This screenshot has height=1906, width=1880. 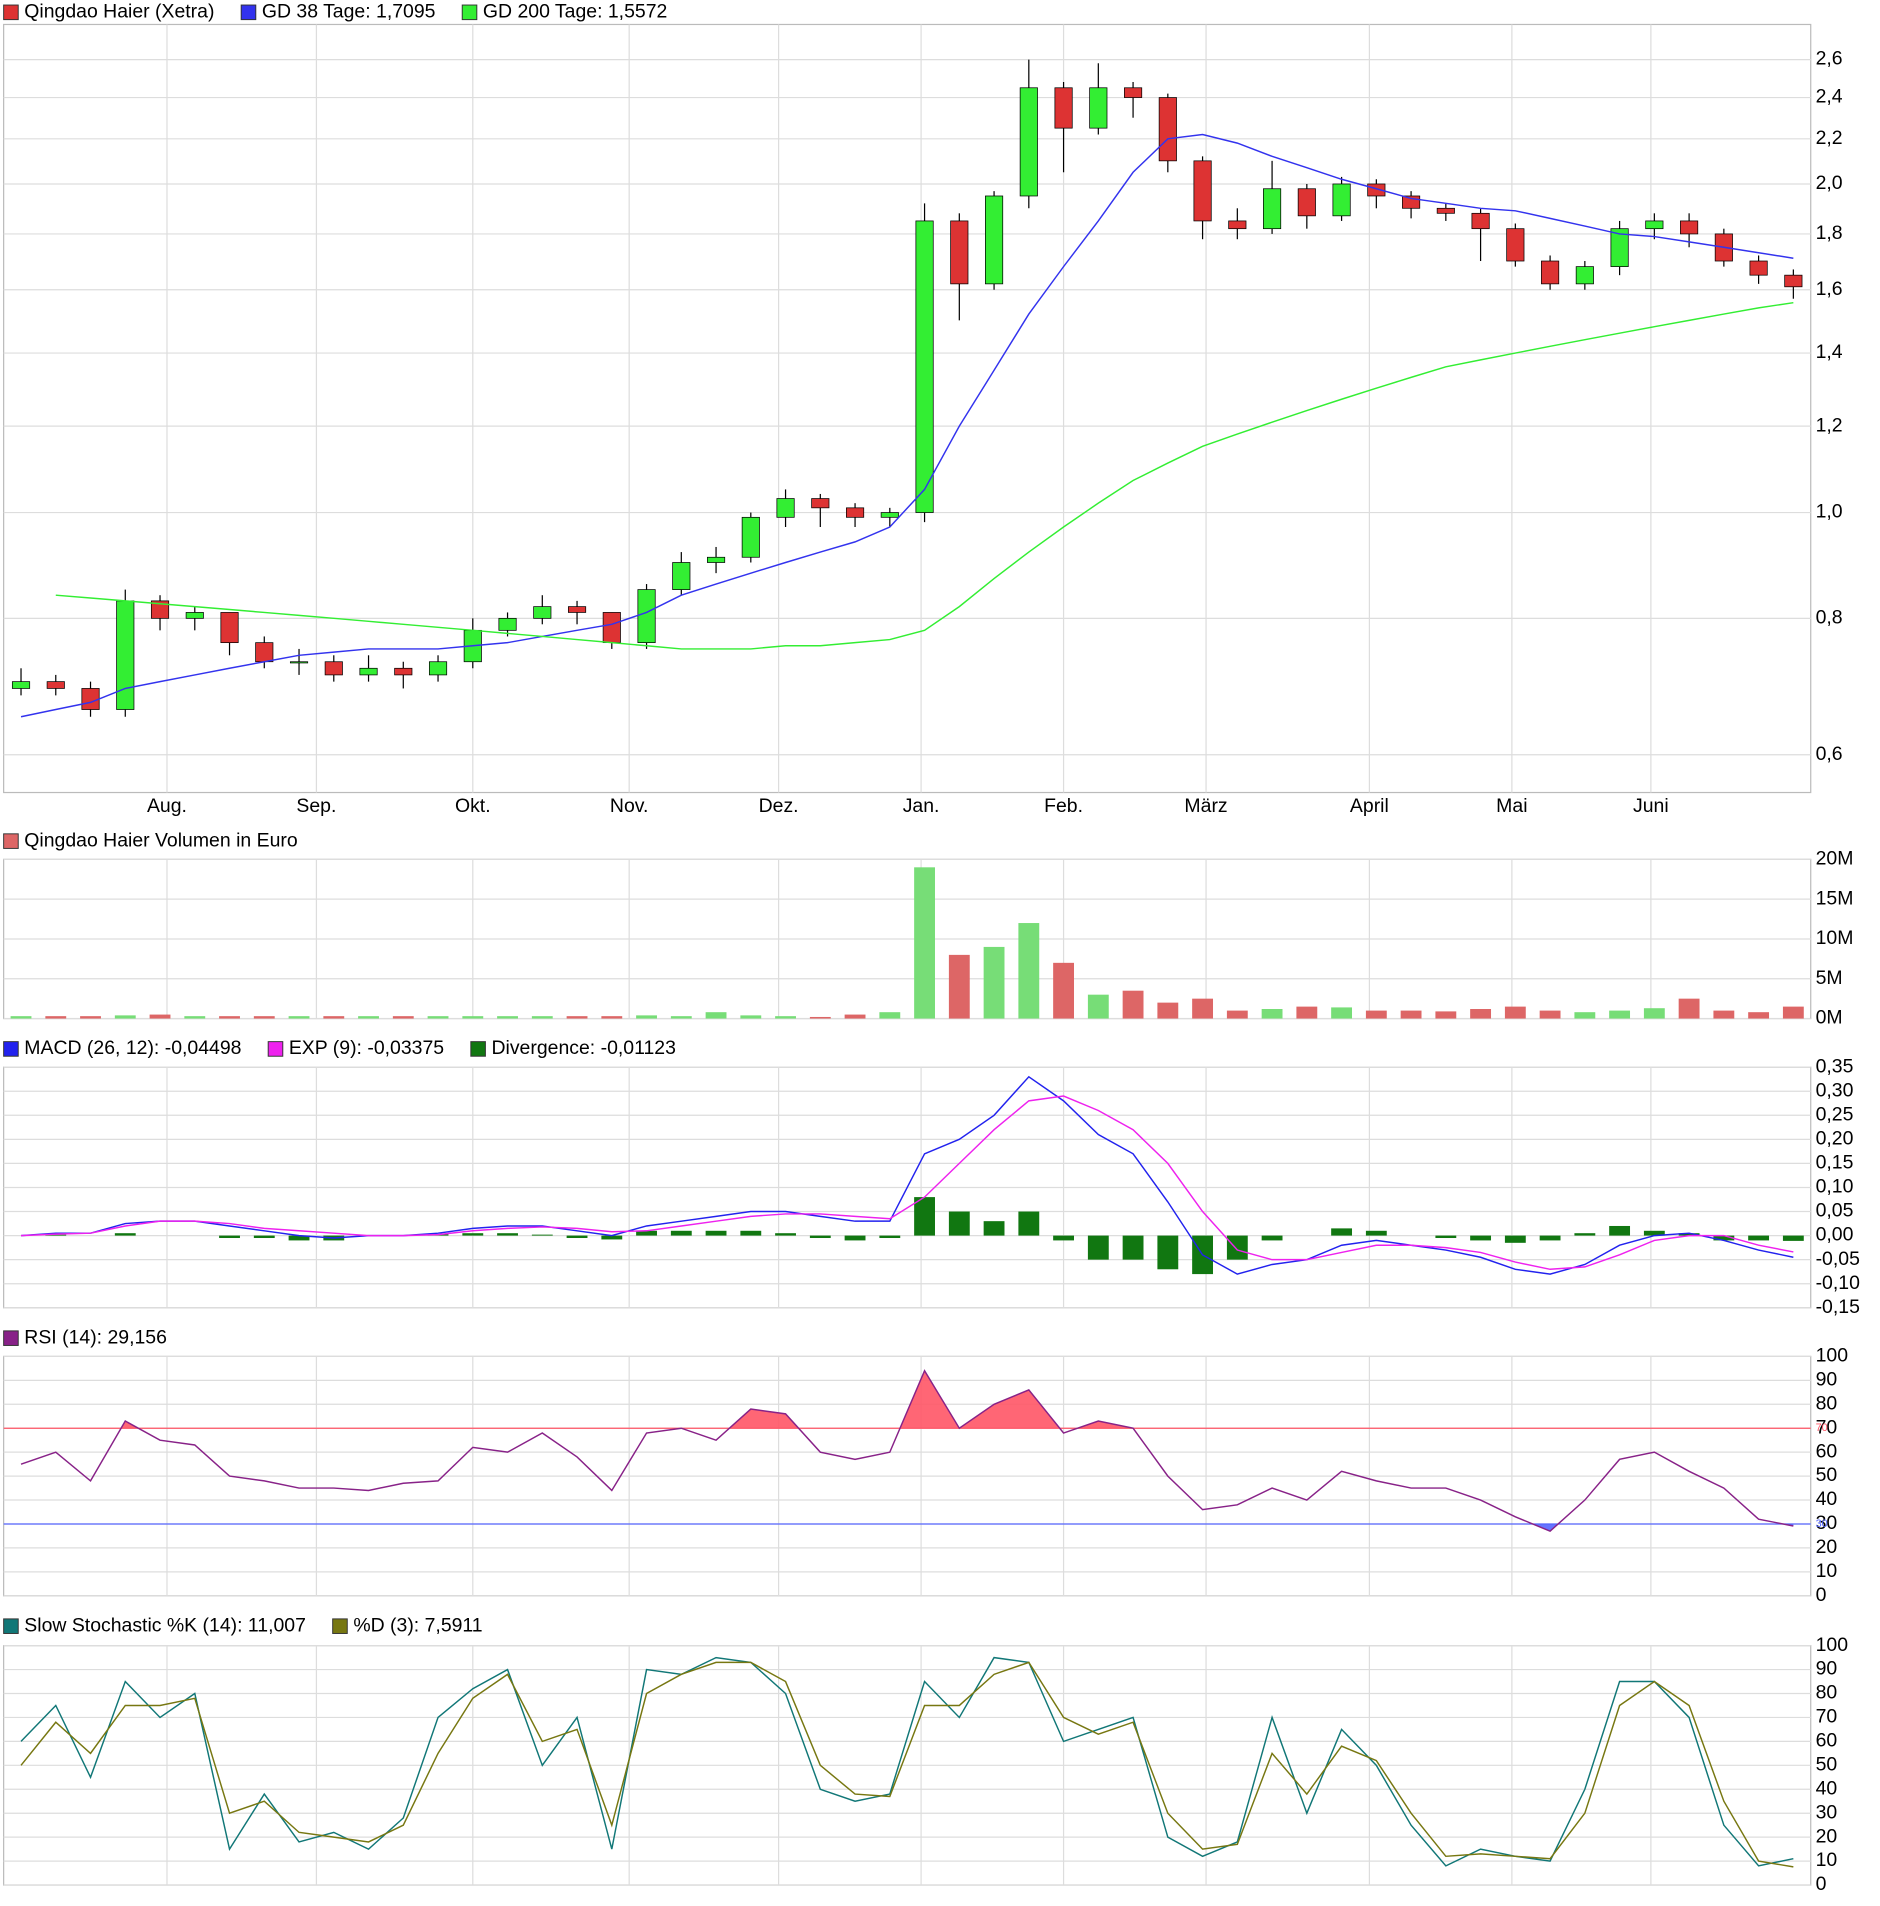 I want to click on x-tick-label: März, so click(x=1205, y=806).